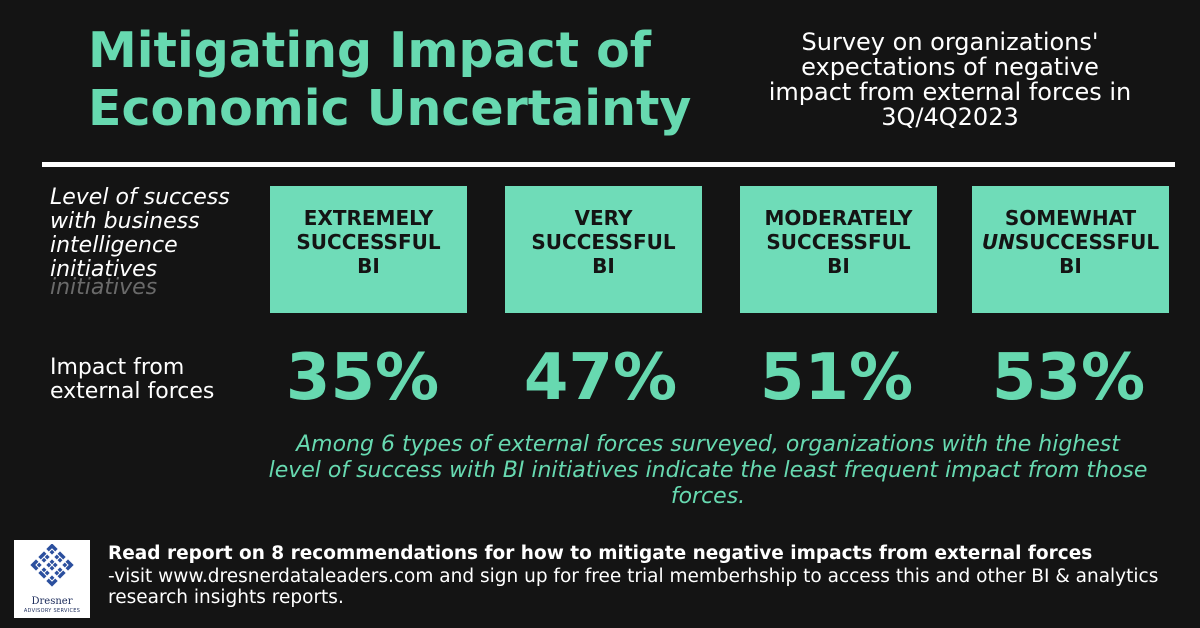 The height and width of the screenshot is (628, 1200). Describe the element at coordinates (998, 242) in the screenshot. I see `emphasis-un: UN` at that location.